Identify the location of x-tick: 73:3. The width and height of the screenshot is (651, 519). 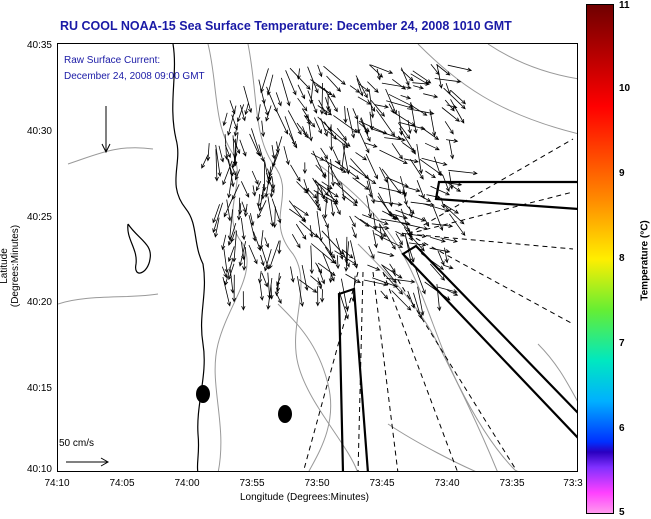
(573, 483).